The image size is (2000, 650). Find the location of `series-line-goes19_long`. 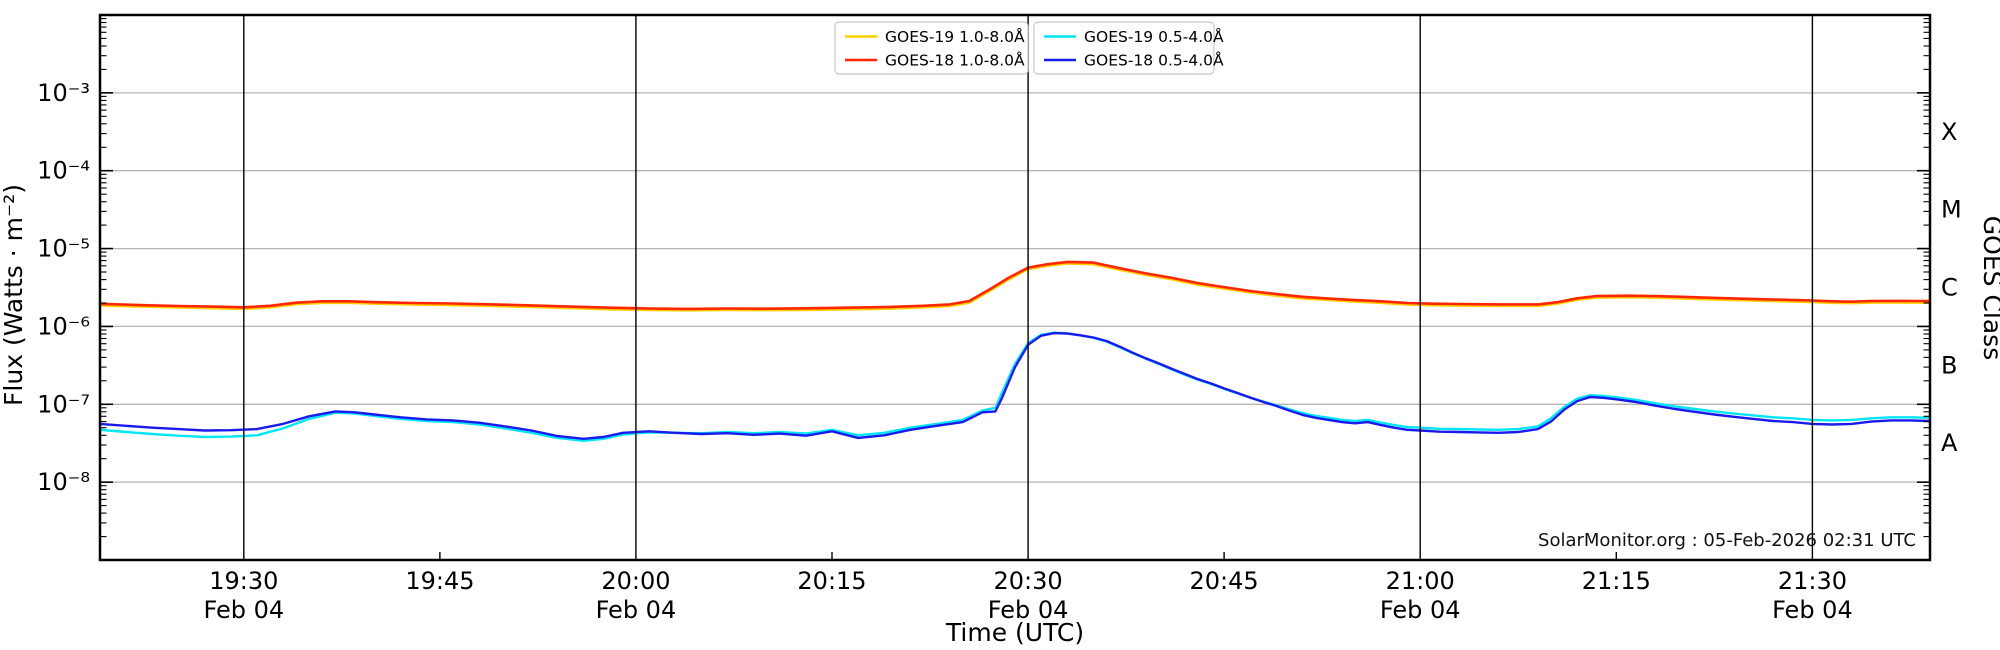

series-line-goes19_long is located at coordinates (1015, 287).